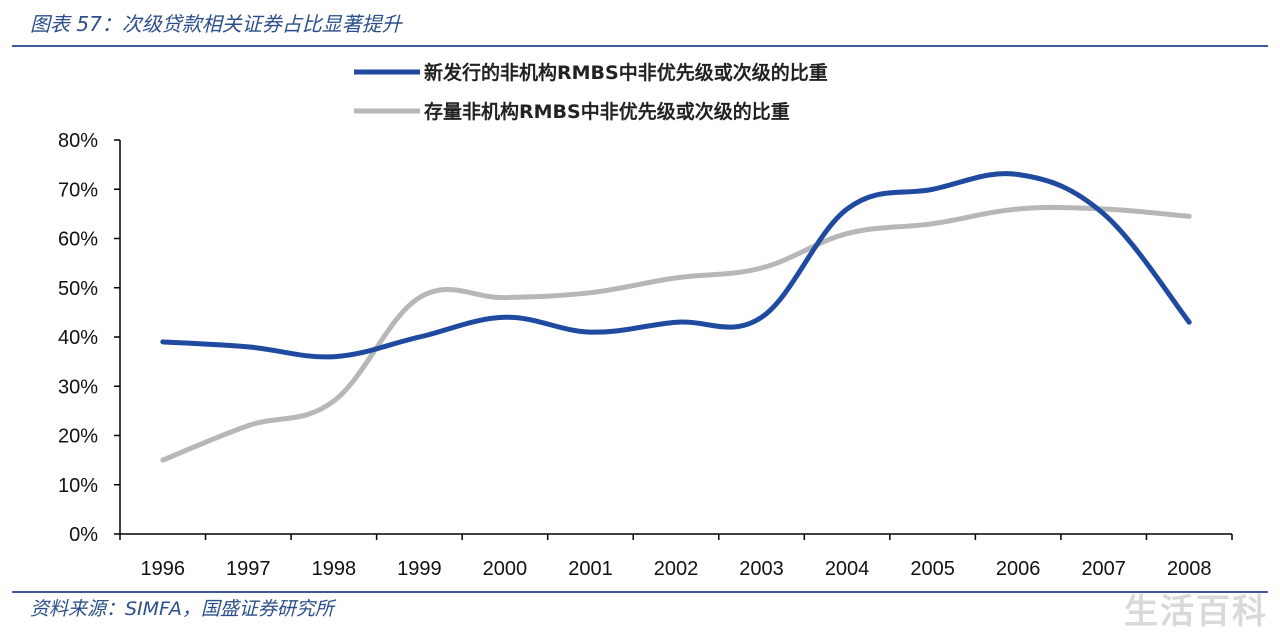 This screenshot has width=1280, height=633. What do you see at coordinates (83, 535) in the screenshot?
I see `y-tick-label: 0%` at bounding box center [83, 535].